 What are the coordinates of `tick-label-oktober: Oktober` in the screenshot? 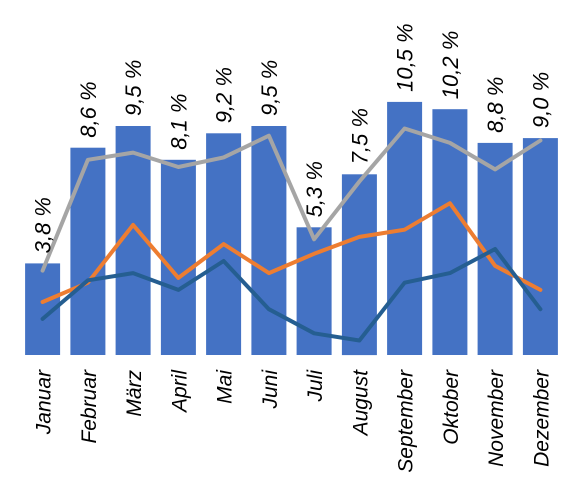 It's located at (451, 407).